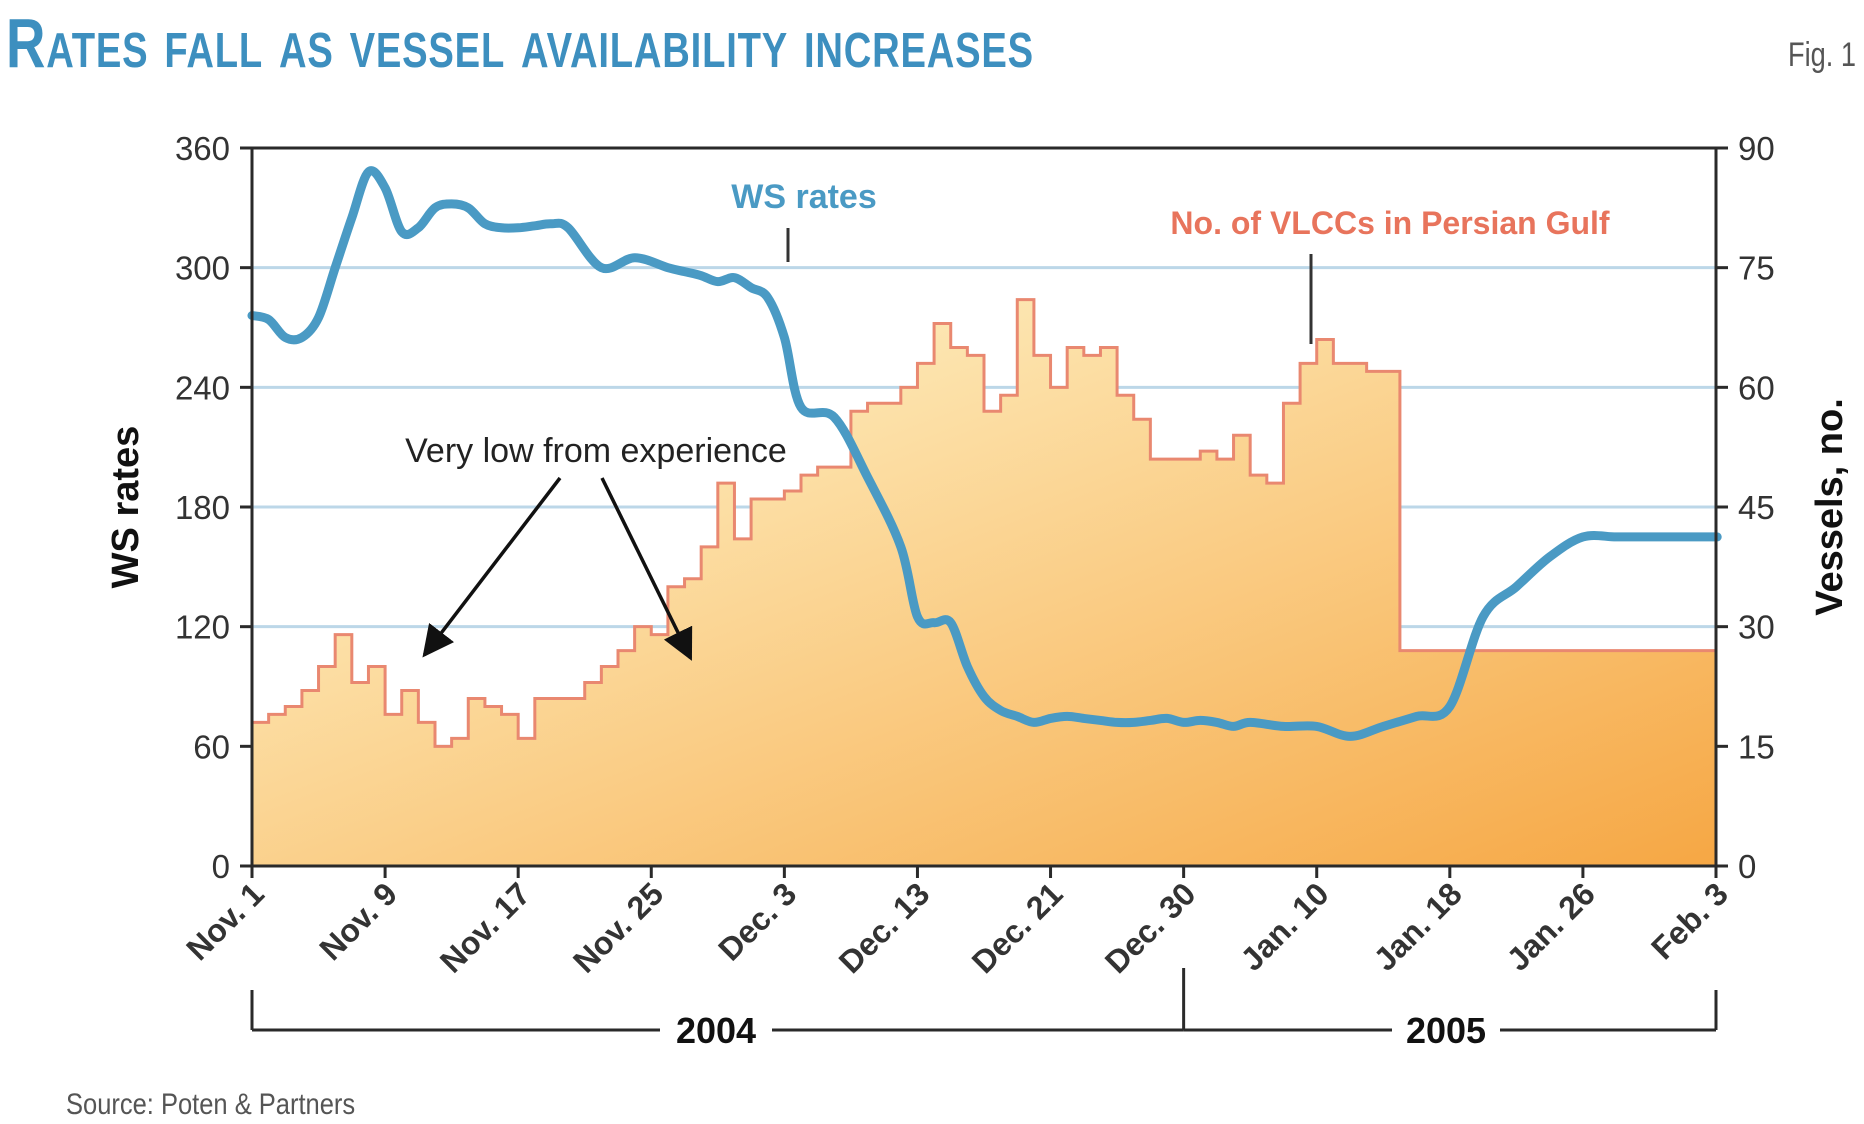 The image size is (1864, 1124). What do you see at coordinates (1756, 746) in the screenshot?
I see `right-tick-label: 15` at bounding box center [1756, 746].